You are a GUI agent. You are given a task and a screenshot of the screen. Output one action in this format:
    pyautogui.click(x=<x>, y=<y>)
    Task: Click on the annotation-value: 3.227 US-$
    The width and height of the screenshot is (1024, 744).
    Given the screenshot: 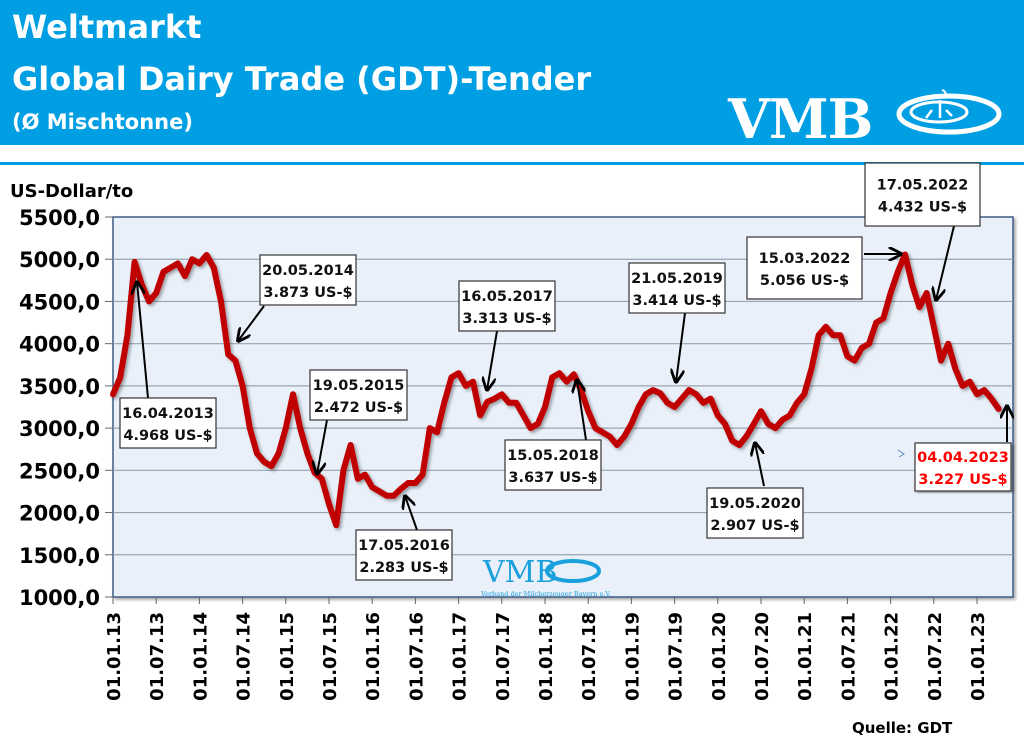 What is the action you would take?
    pyautogui.click(x=962, y=480)
    